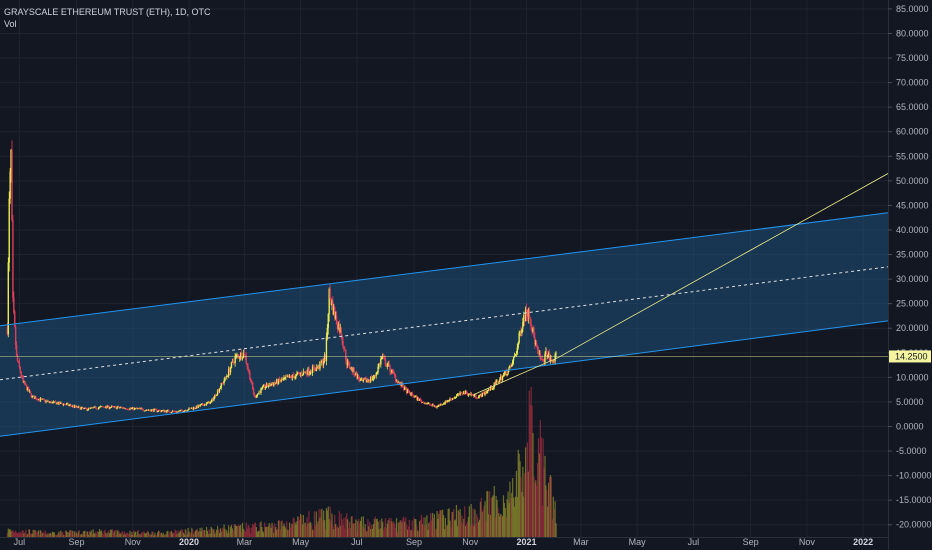  What do you see at coordinates (245, 542) in the screenshot?
I see `x-tick-label-4: Mar` at bounding box center [245, 542].